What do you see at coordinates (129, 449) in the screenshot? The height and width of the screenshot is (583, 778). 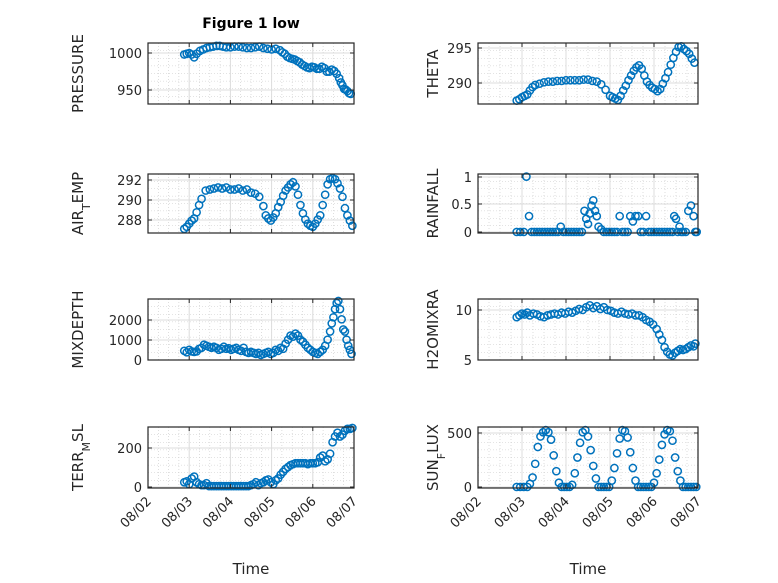 I see `y-tick-label: 200` at bounding box center [129, 449].